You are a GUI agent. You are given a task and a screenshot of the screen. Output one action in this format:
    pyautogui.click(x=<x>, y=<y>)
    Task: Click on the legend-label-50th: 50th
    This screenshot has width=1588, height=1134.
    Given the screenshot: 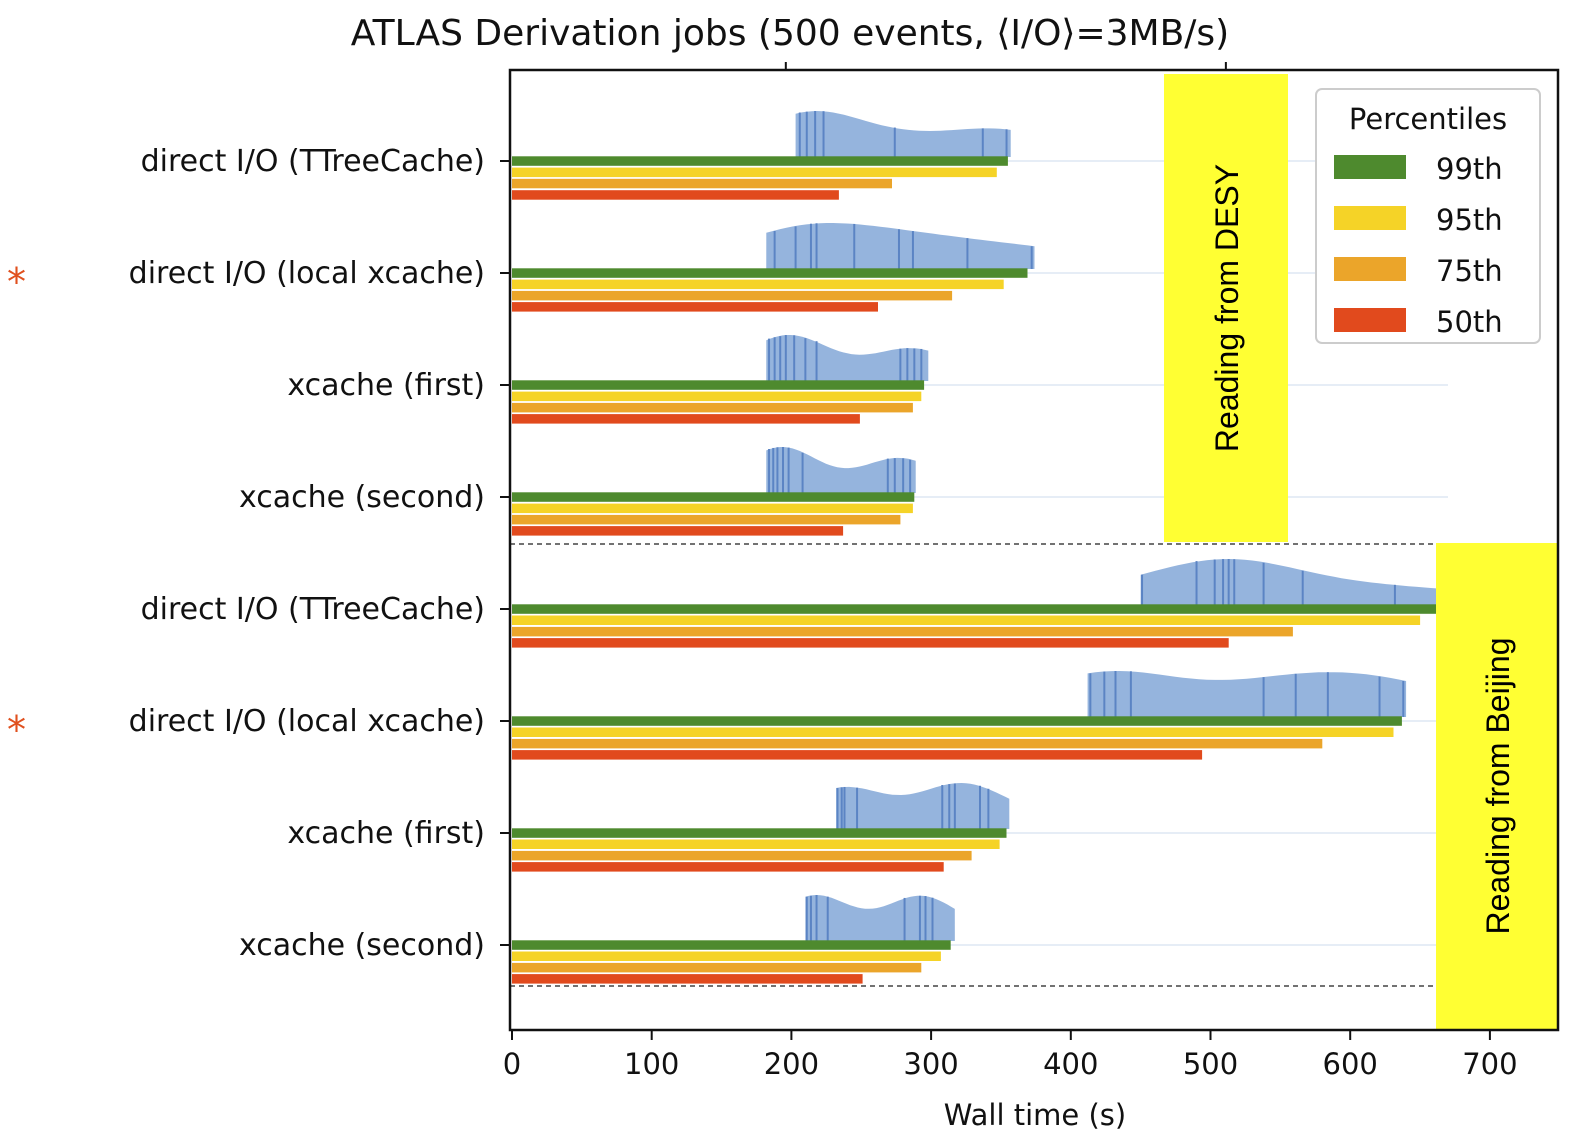 What is the action you would take?
    pyautogui.click(x=1469, y=322)
    